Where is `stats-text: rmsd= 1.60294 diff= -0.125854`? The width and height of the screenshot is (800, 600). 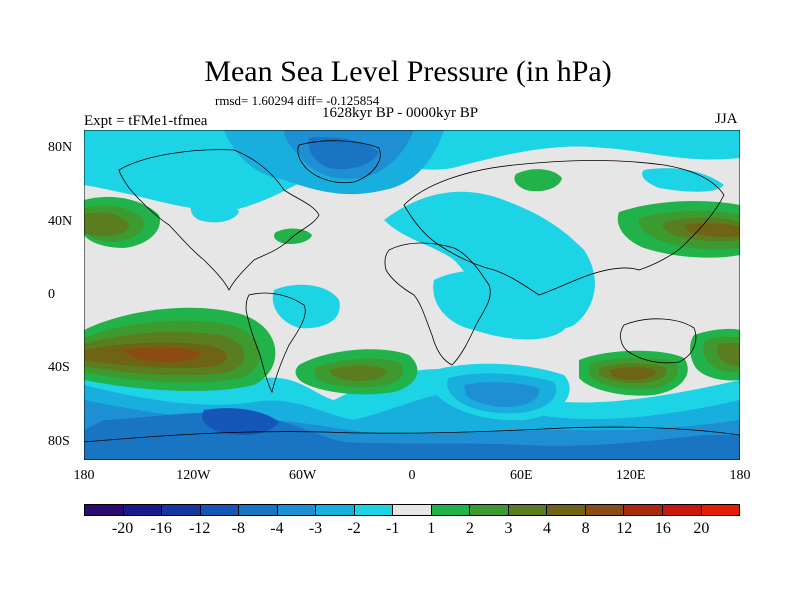
stats-text: rmsd= 1.60294 diff= -0.125854 is located at coordinates (297, 100).